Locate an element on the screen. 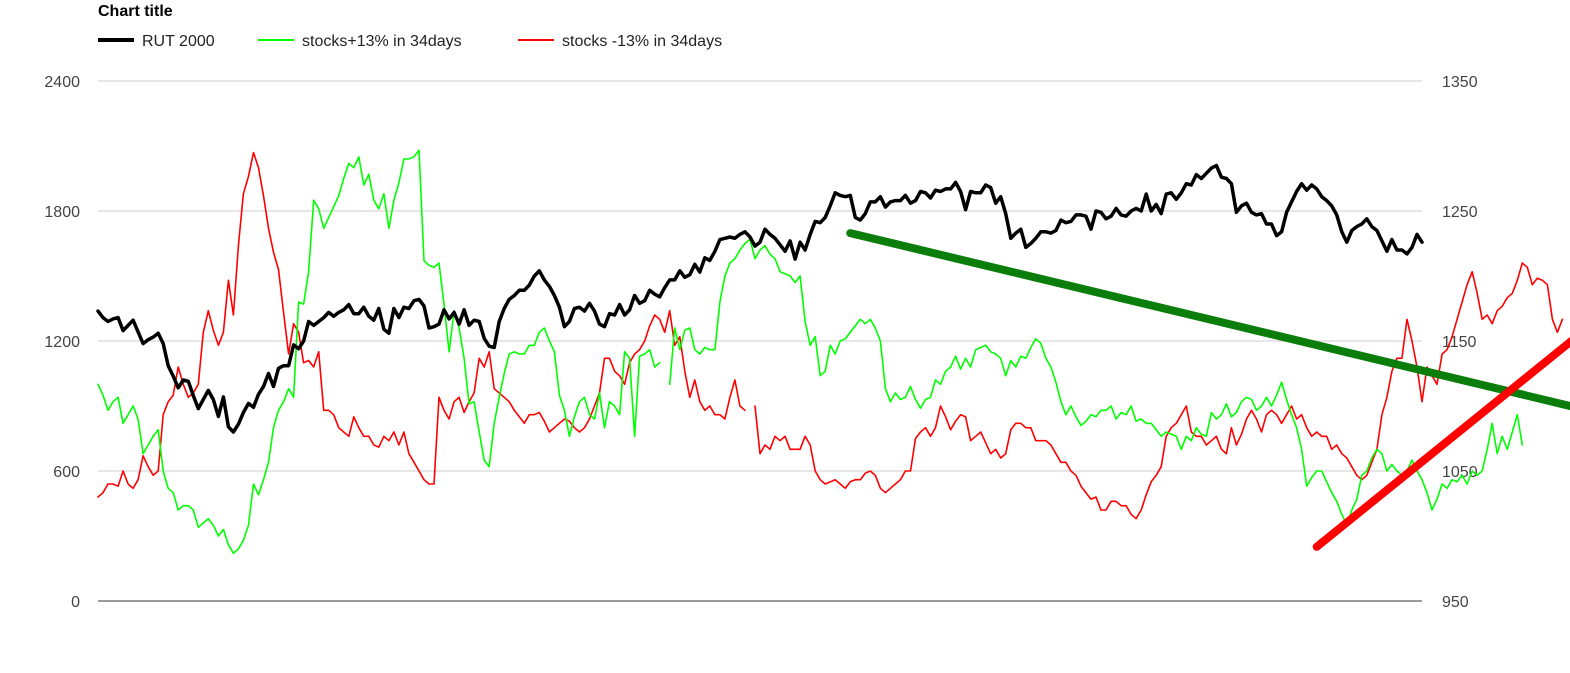 This screenshot has width=1570, height=673. legend-label: stocks+13% in 34days is located at coordinates (382, 41).